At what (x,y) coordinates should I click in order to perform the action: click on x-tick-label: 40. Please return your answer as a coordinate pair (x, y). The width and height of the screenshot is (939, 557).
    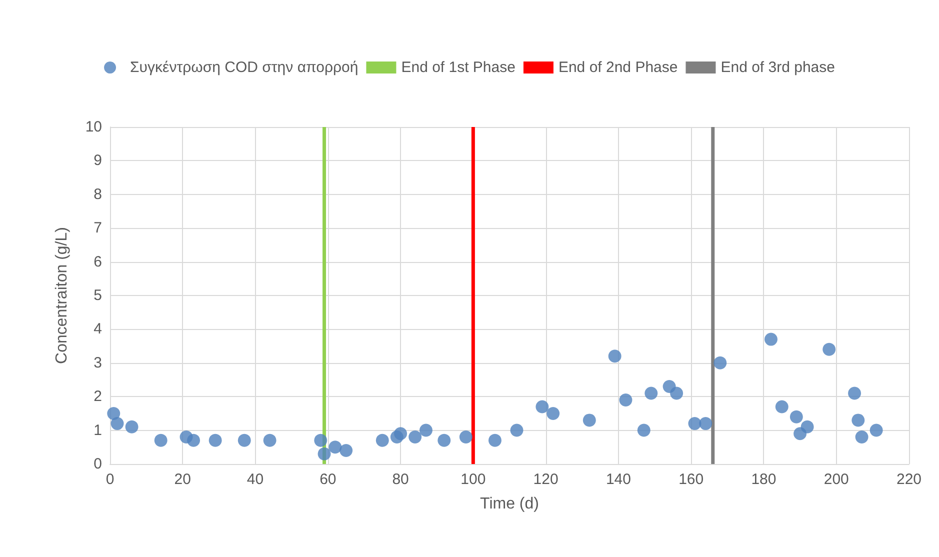
    Looking at the image, I should click on (255, 479).